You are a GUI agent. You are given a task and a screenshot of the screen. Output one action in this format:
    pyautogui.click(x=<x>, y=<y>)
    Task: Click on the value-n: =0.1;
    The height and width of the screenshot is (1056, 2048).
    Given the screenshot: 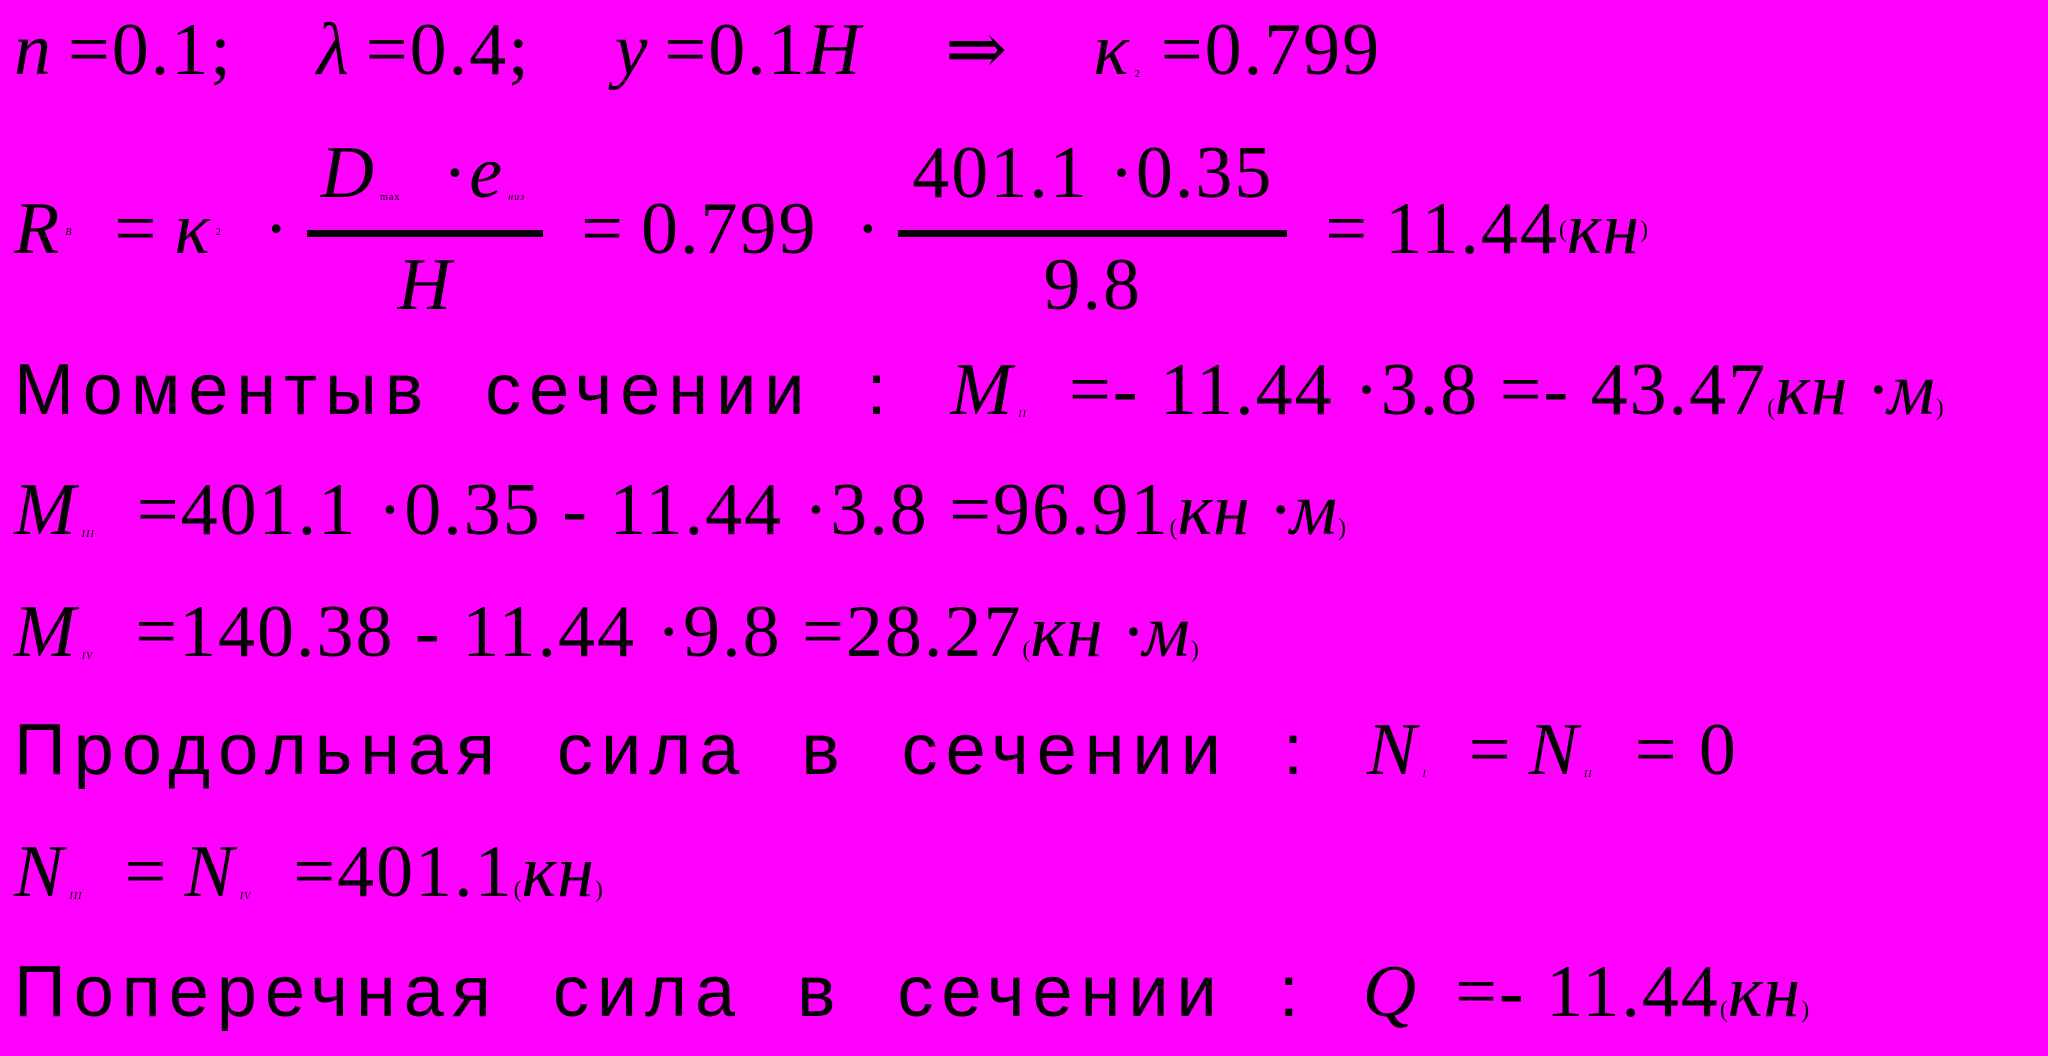 What is the action you would take?
    pyautogui.click(x=150, y=50)
    